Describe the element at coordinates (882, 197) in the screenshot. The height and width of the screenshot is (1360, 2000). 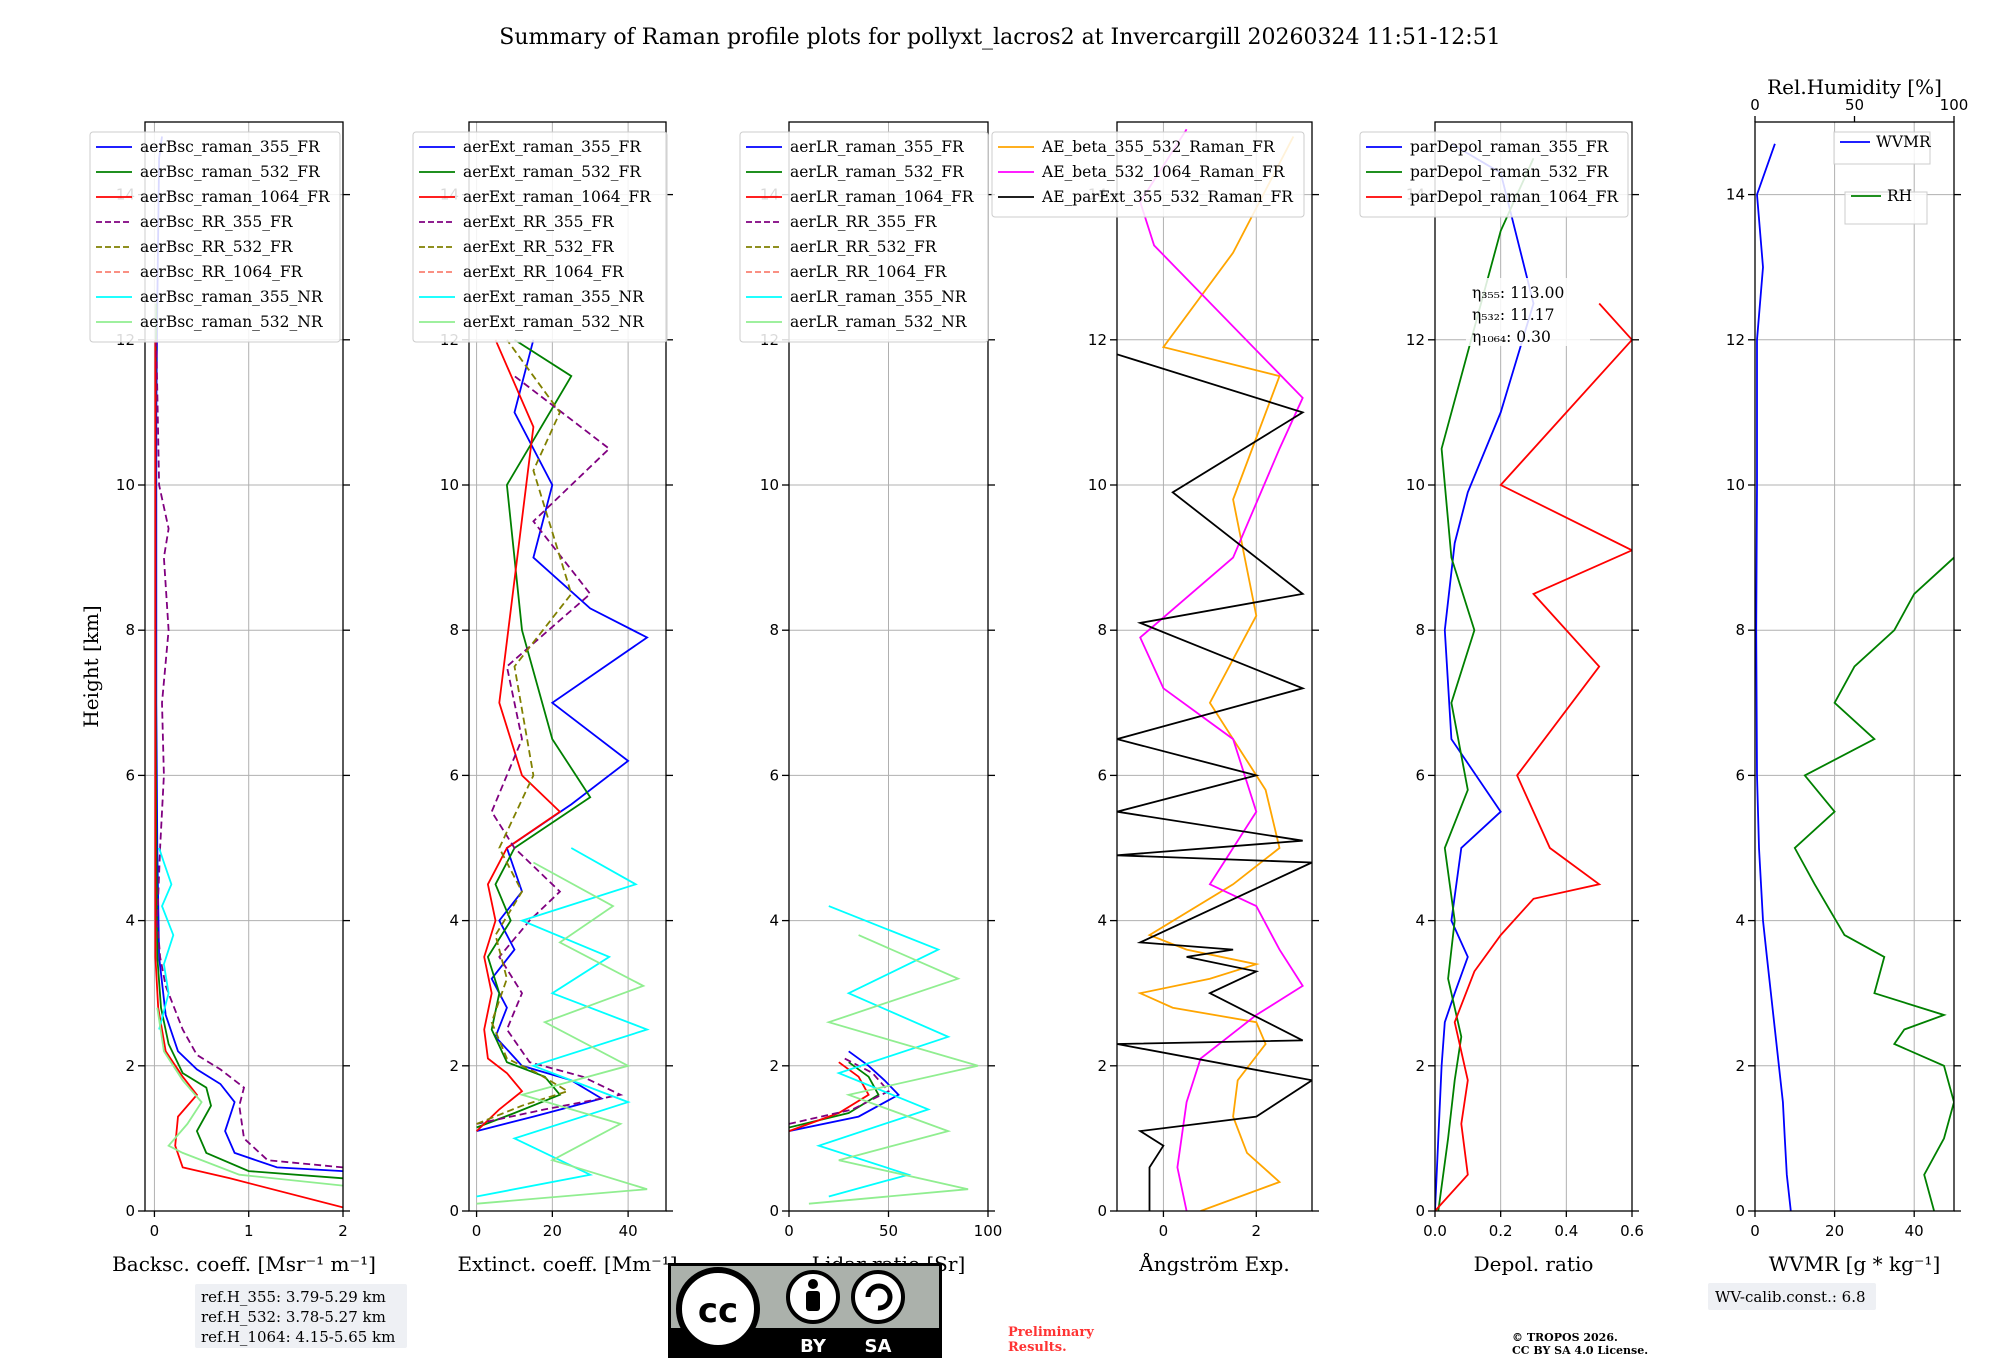
I see `lr-legend-label: aerLR_raman_1064_FR` at that location.